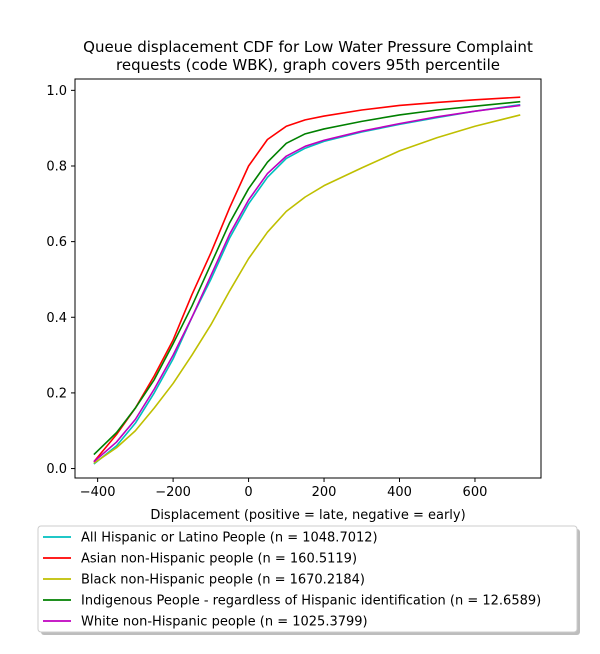 The image size is (600, 654). Describe the element at coordinates (56, 242) in the screenshot. I see `y-tick-label: 0.6` at that location.